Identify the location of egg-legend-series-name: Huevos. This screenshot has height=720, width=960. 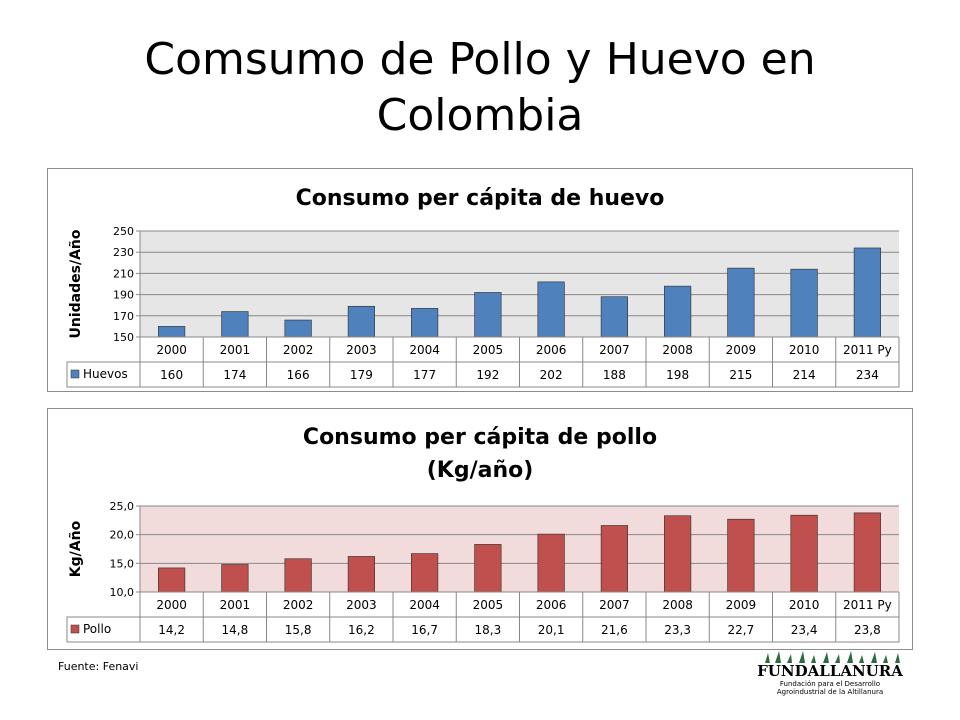
(105, 374).